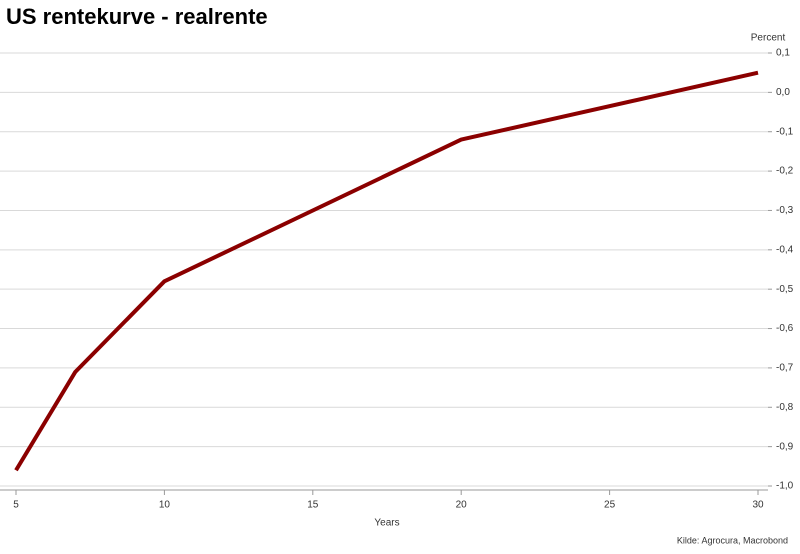 Image resolution: width=800 pixels, height=554 pixels. I want to click on y-tick-label: -0,2, so click(785, 171).